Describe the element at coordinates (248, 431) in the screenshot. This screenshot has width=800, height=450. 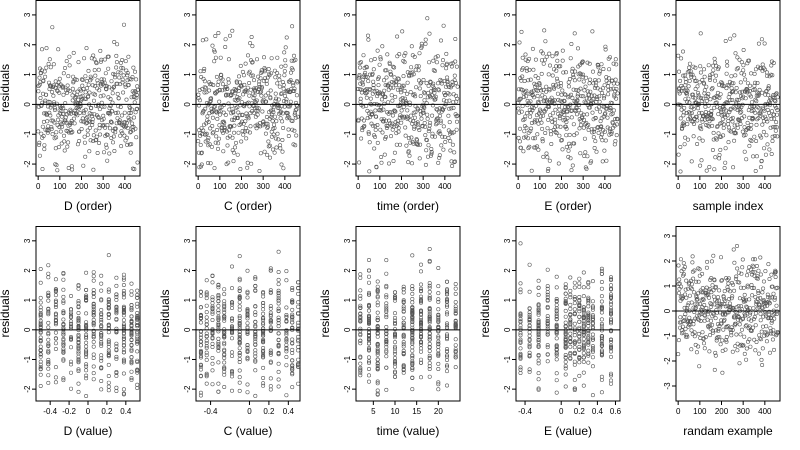
I see `x-axis-label: C (value)` at that location.